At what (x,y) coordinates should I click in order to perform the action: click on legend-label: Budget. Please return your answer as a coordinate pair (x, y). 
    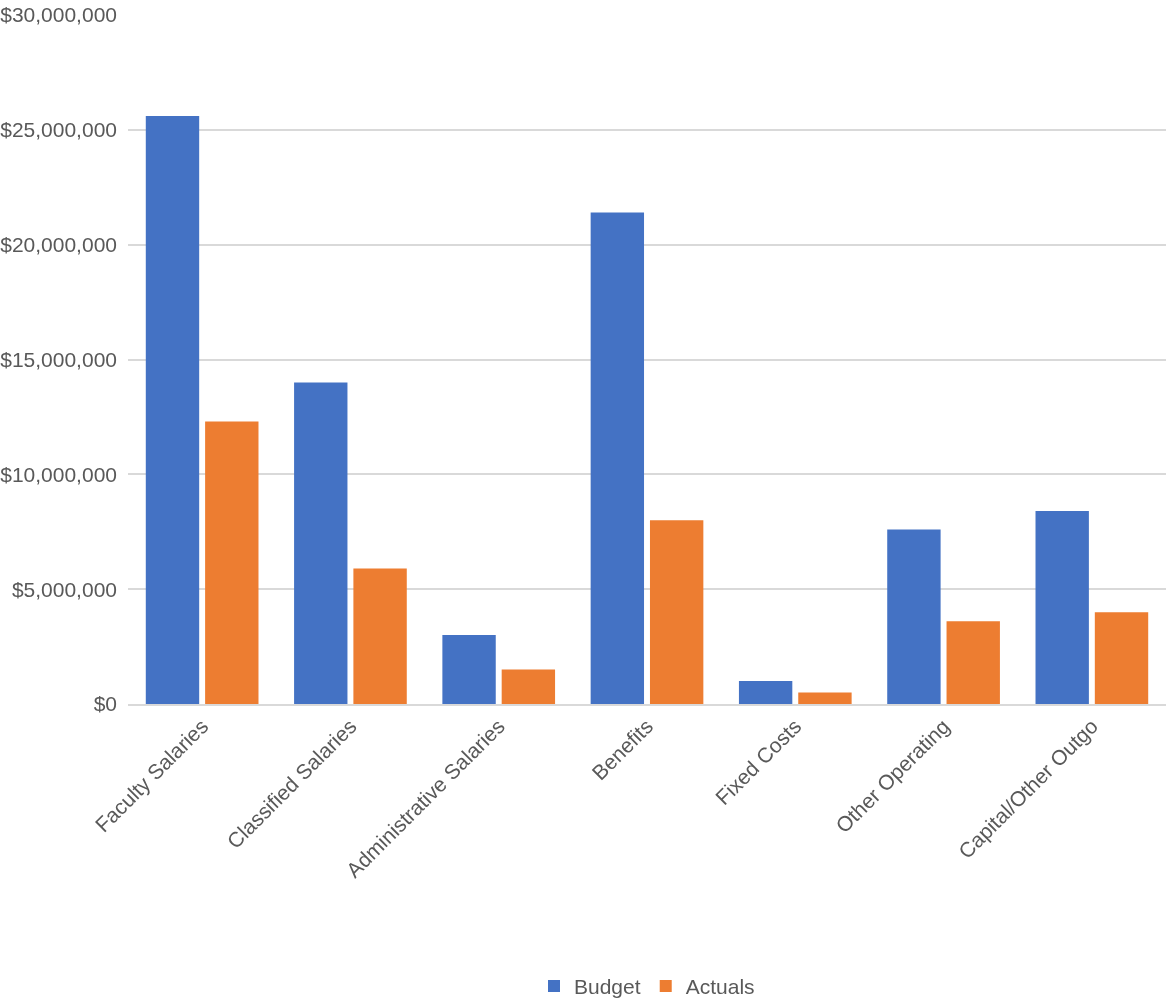
    Looking at the image, I should click on (607, 987).